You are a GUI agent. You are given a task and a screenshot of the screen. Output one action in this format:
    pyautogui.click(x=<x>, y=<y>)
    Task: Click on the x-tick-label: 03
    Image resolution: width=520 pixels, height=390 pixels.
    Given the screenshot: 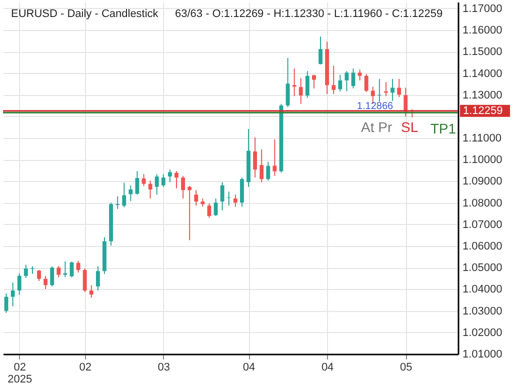 What is the action you would take?
    pyautogui.click(x=164, y=368)
    